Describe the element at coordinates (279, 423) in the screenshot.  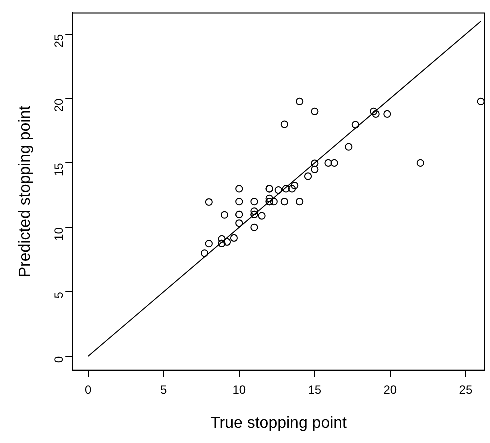
I see `x-axis-title: True stopping point` at that location.